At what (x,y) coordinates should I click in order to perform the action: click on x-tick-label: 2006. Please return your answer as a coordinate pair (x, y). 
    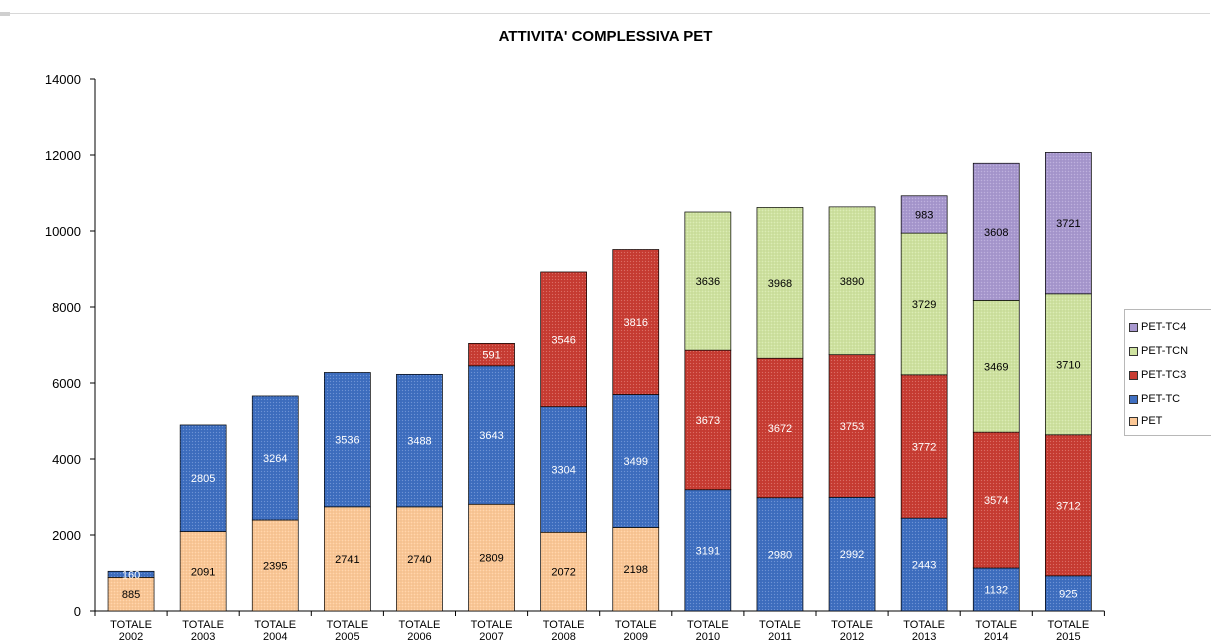
    Looking at the image, I should click on (419, 637).